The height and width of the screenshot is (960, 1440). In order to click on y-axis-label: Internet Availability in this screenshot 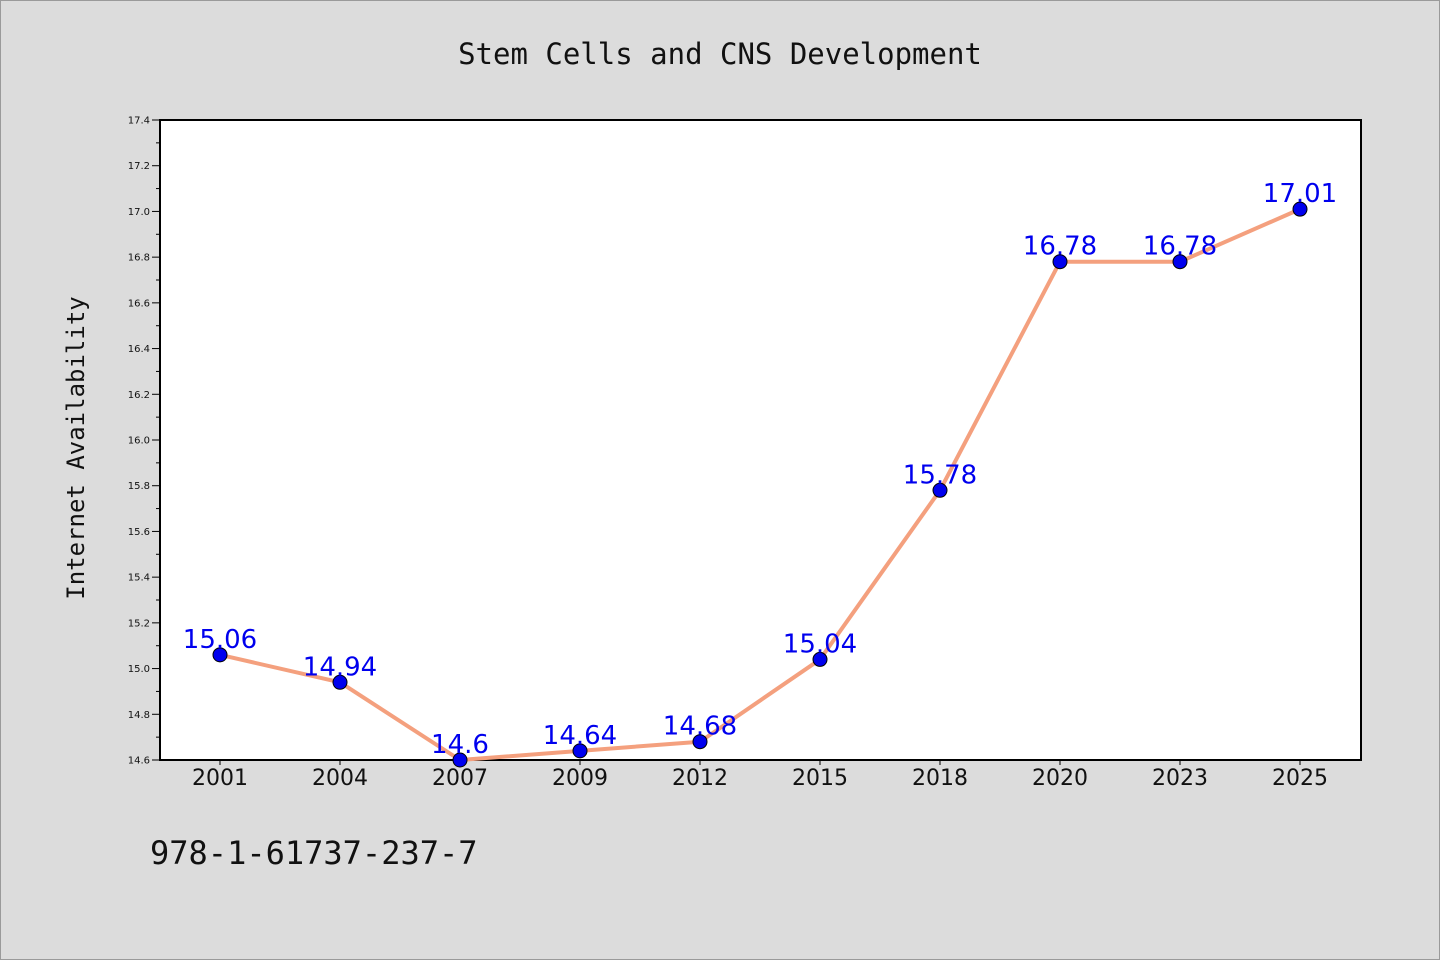, I will do `click(76, 447)`.